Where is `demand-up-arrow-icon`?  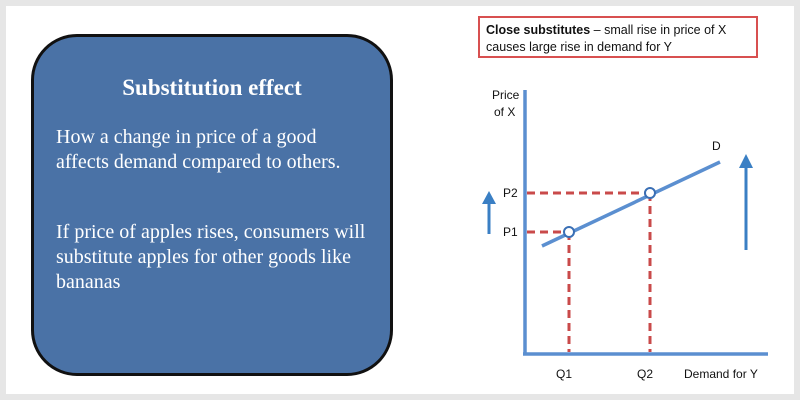
demand-up-arrow-icon is located at coordinates (746, 202).